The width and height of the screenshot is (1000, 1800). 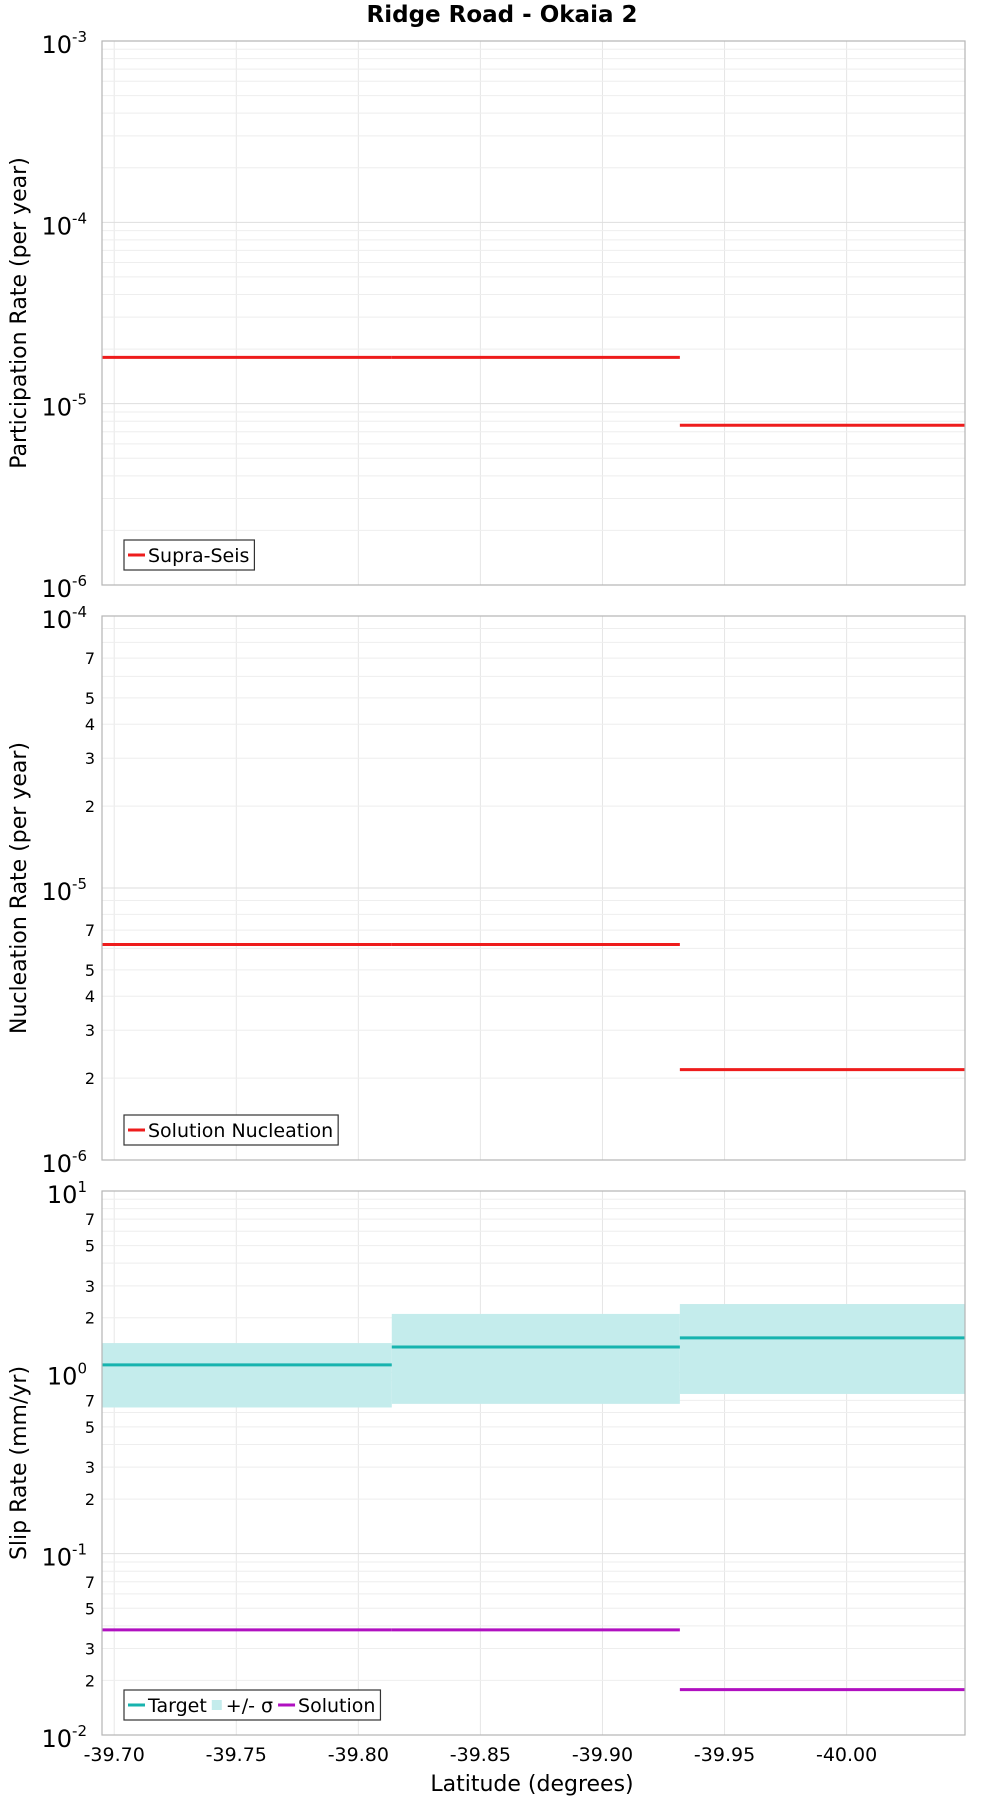 I want to click on x-tick-label: -39.80, so click(x=358, y=1755).